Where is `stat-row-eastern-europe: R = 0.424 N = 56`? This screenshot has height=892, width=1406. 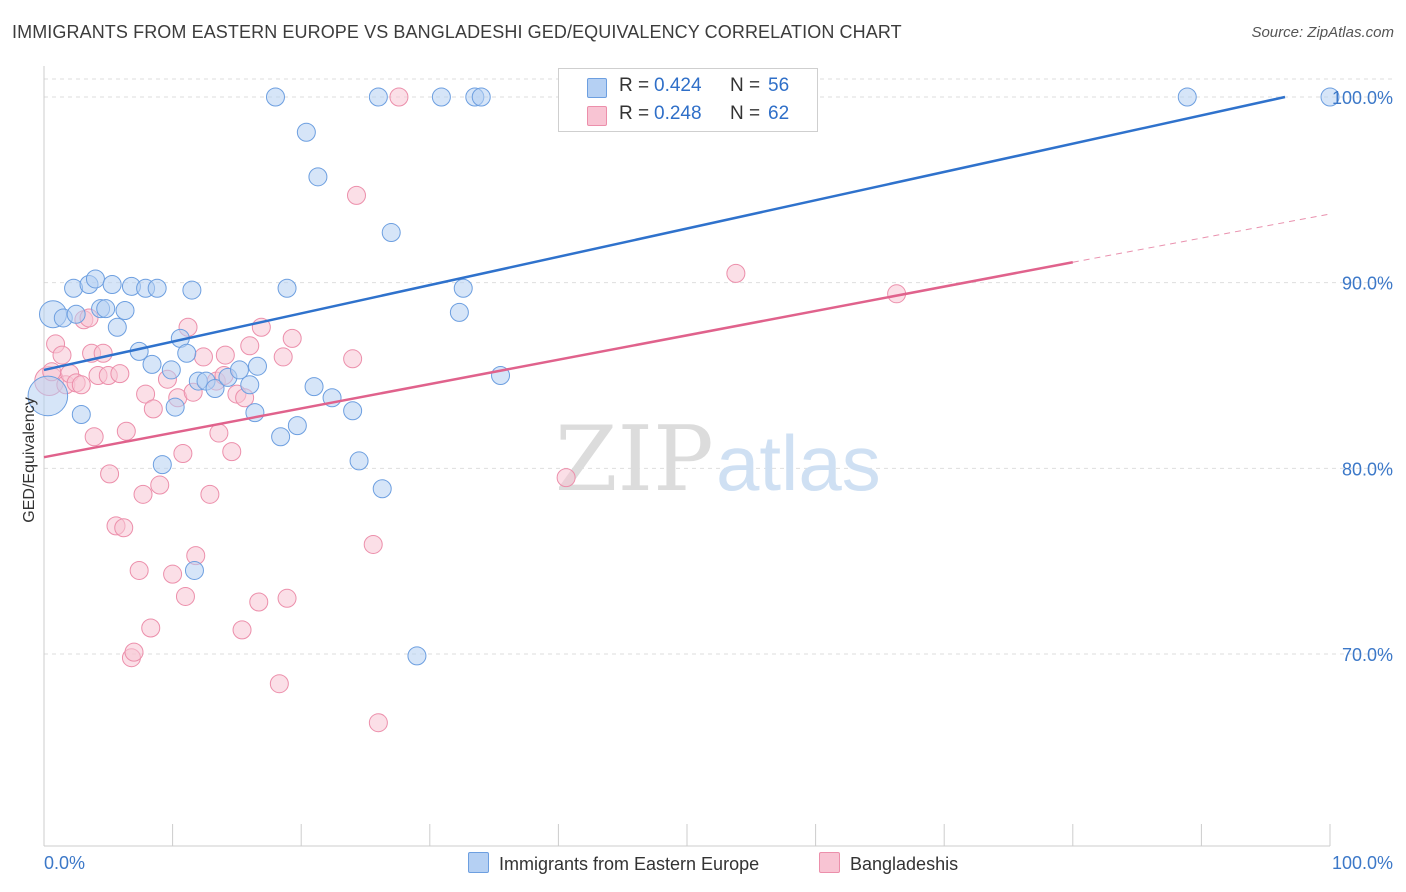 stat-row-eastern-europe: R = 0.424 N = 56 is located at coordinates (688, 87).